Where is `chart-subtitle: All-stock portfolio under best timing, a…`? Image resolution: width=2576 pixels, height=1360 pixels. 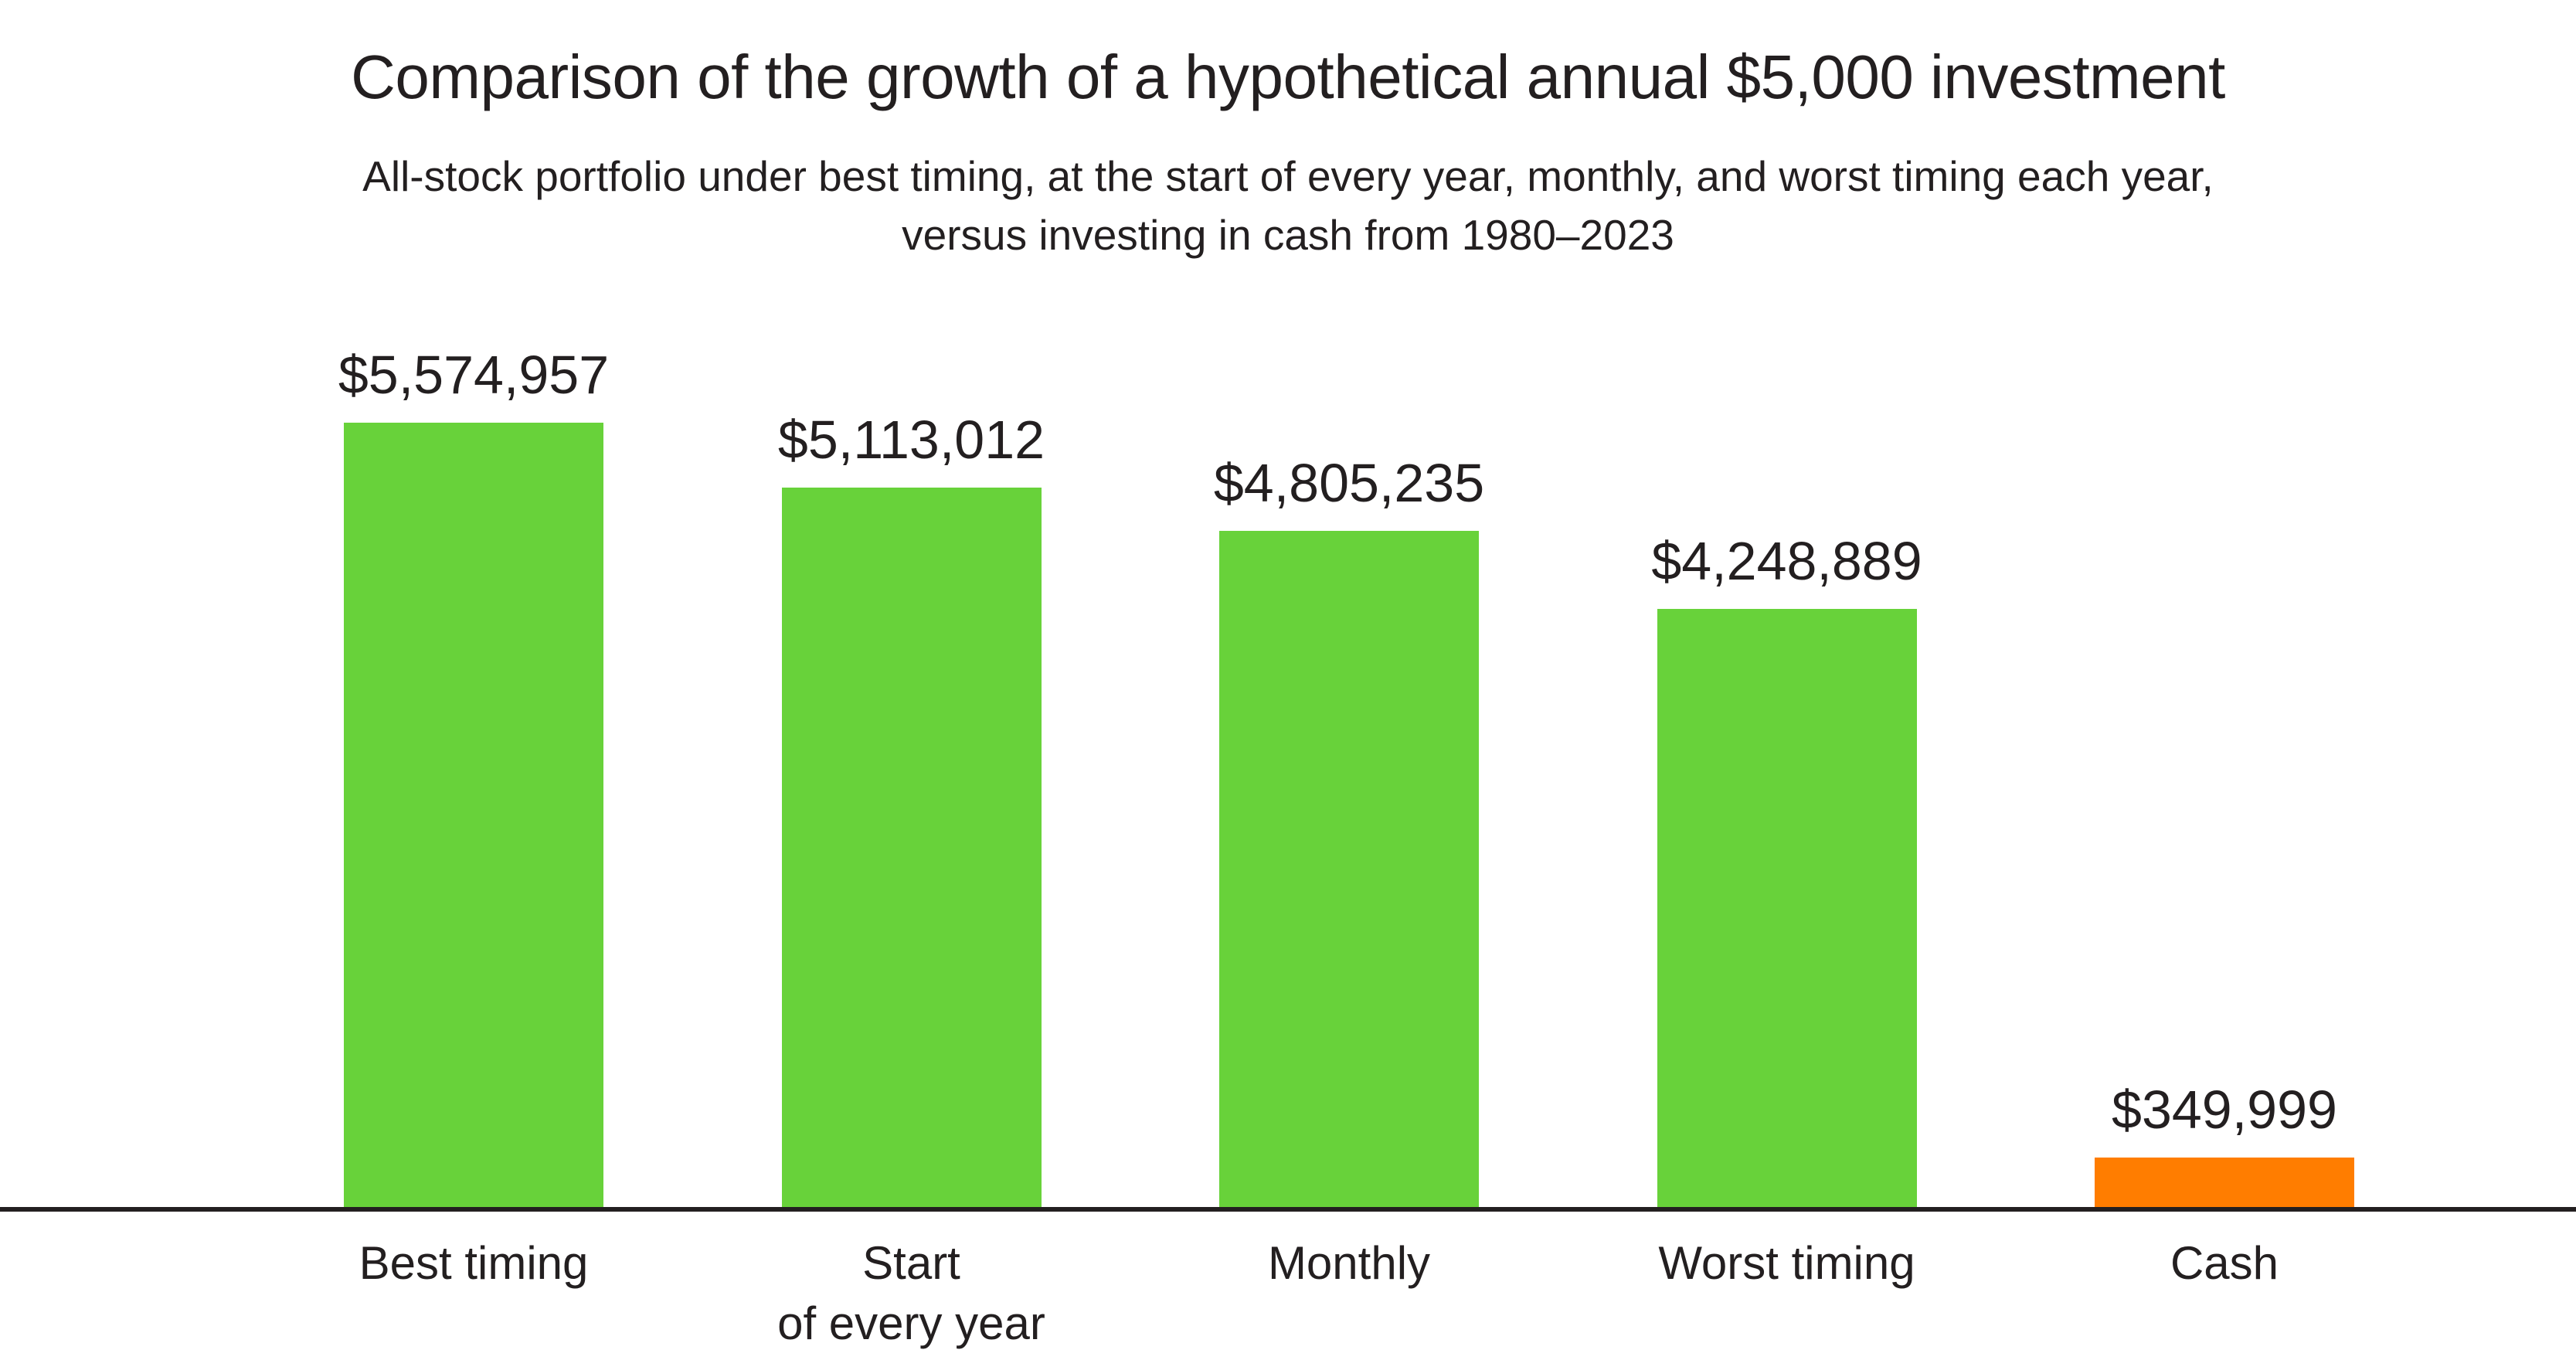
chart-subtitle: All-stock portfolio under best timing, a… is located at coordinates (1288, 205).